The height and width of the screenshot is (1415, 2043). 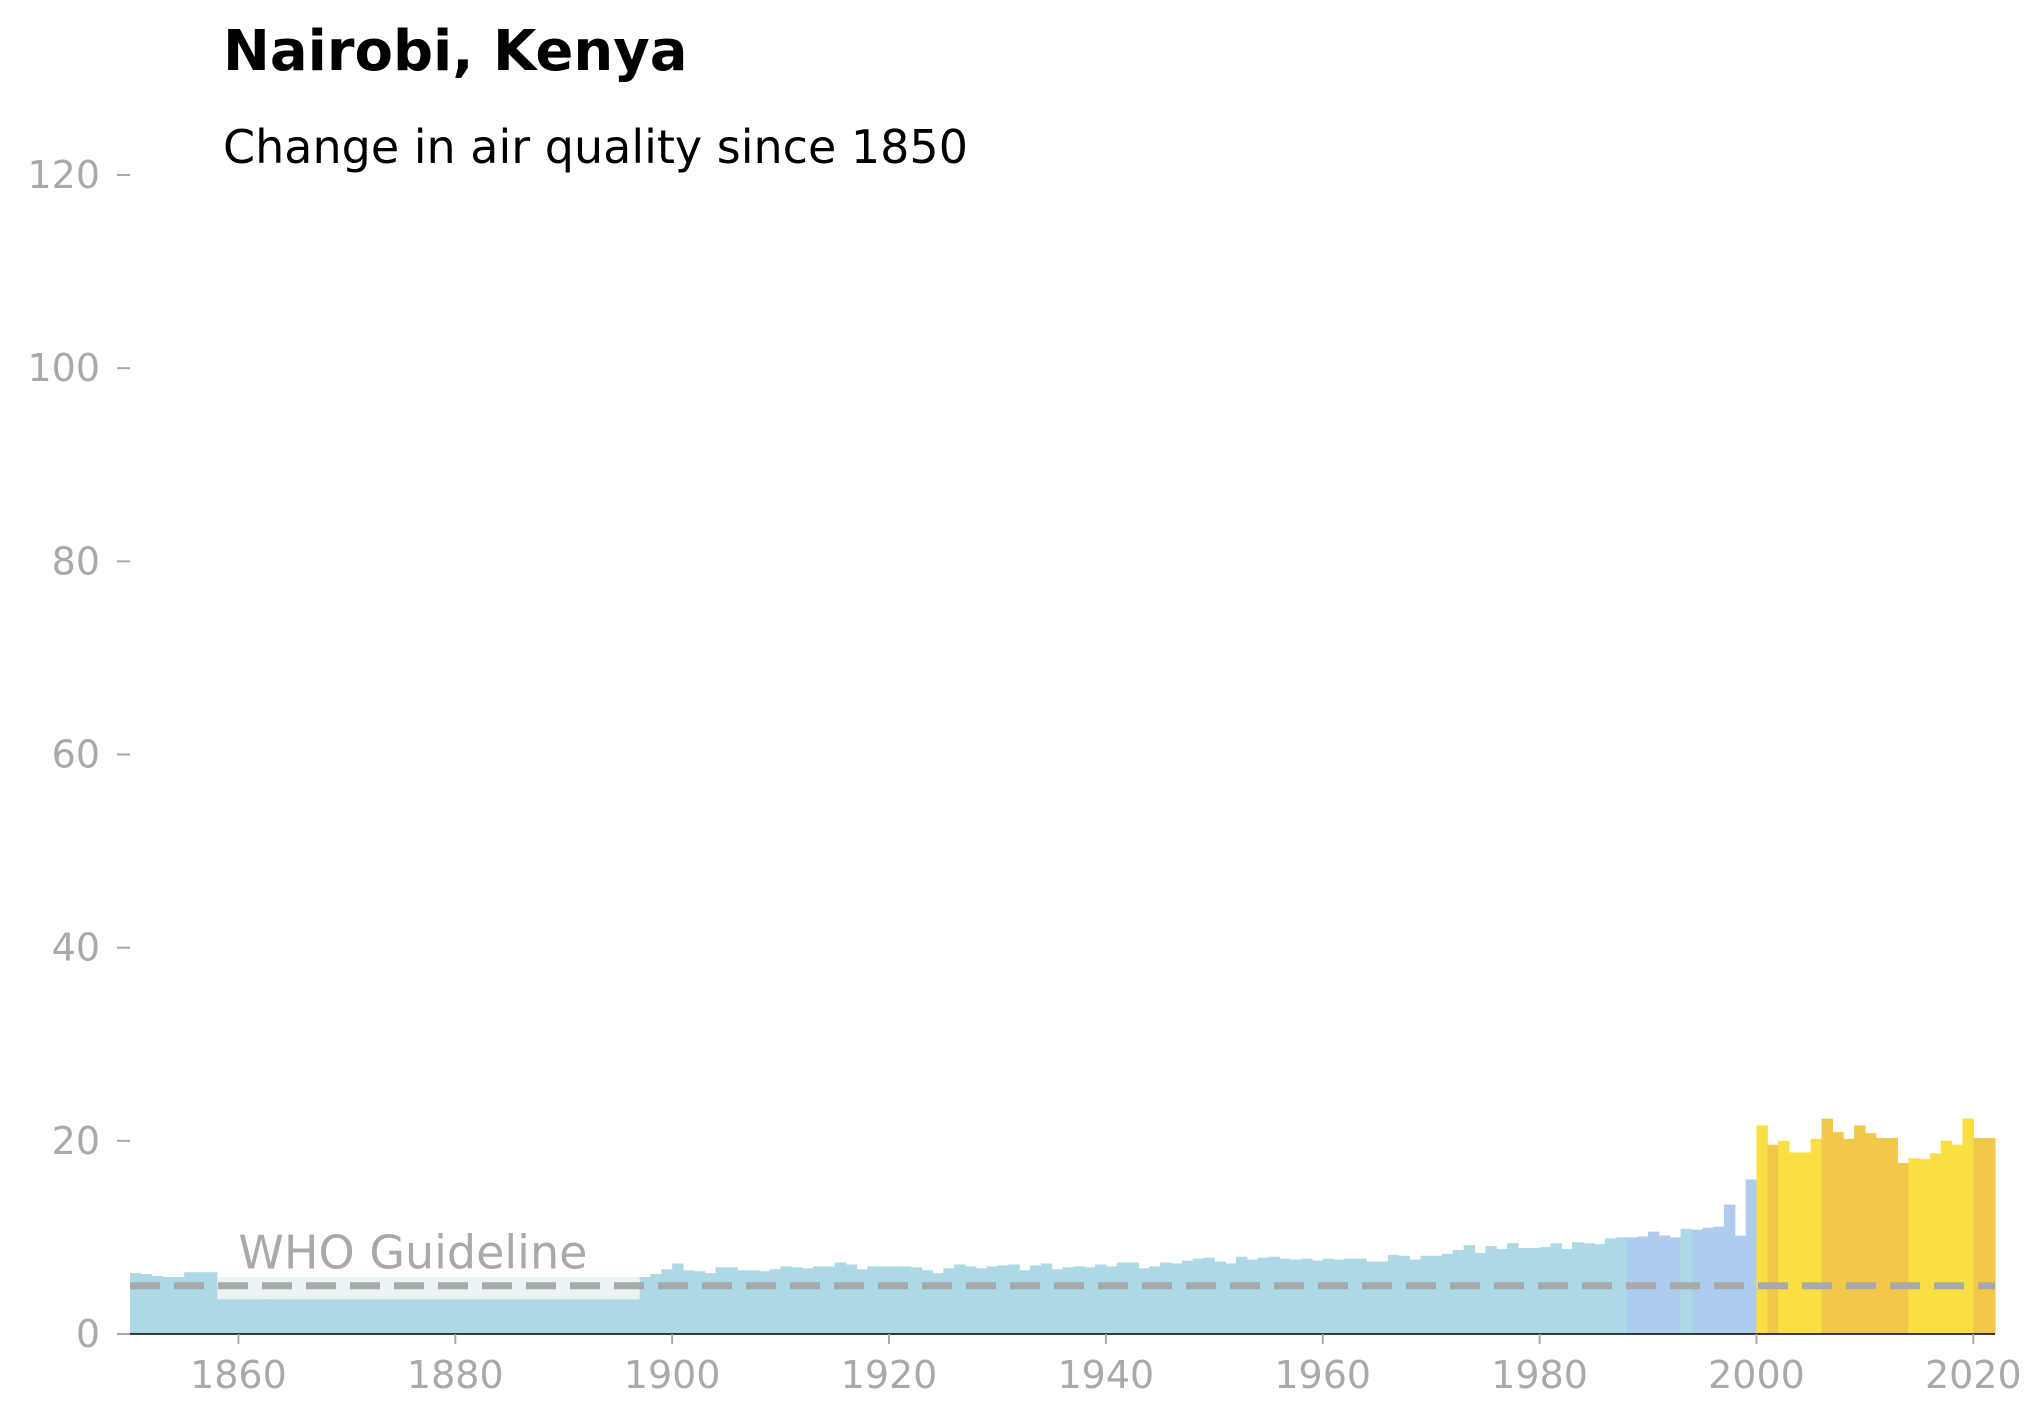 I want to click on bar-1974, so click(x=1480, y=1293).